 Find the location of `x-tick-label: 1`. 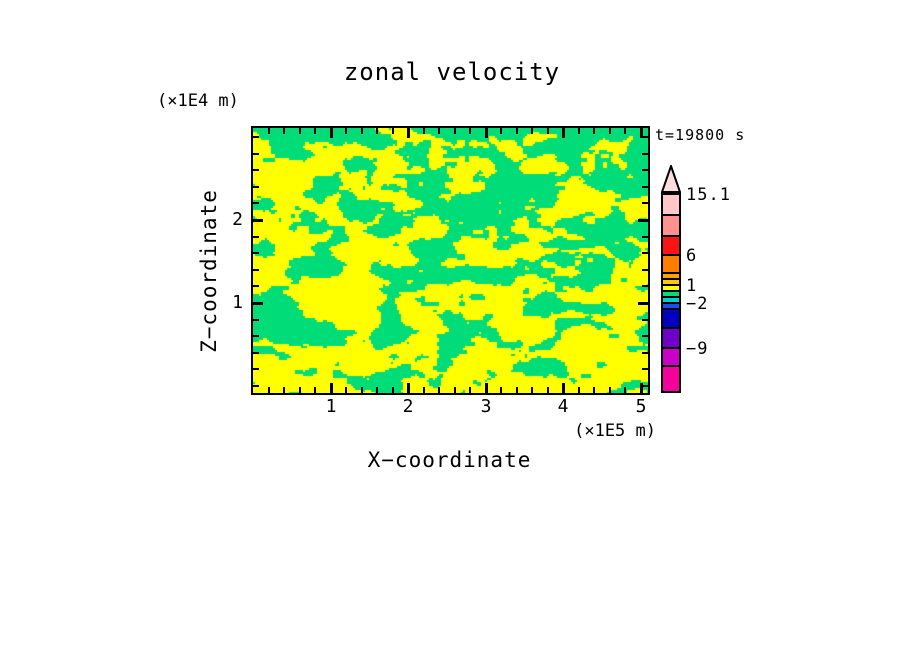

x-tick-label: 1 is located at coordinates (331, 406).